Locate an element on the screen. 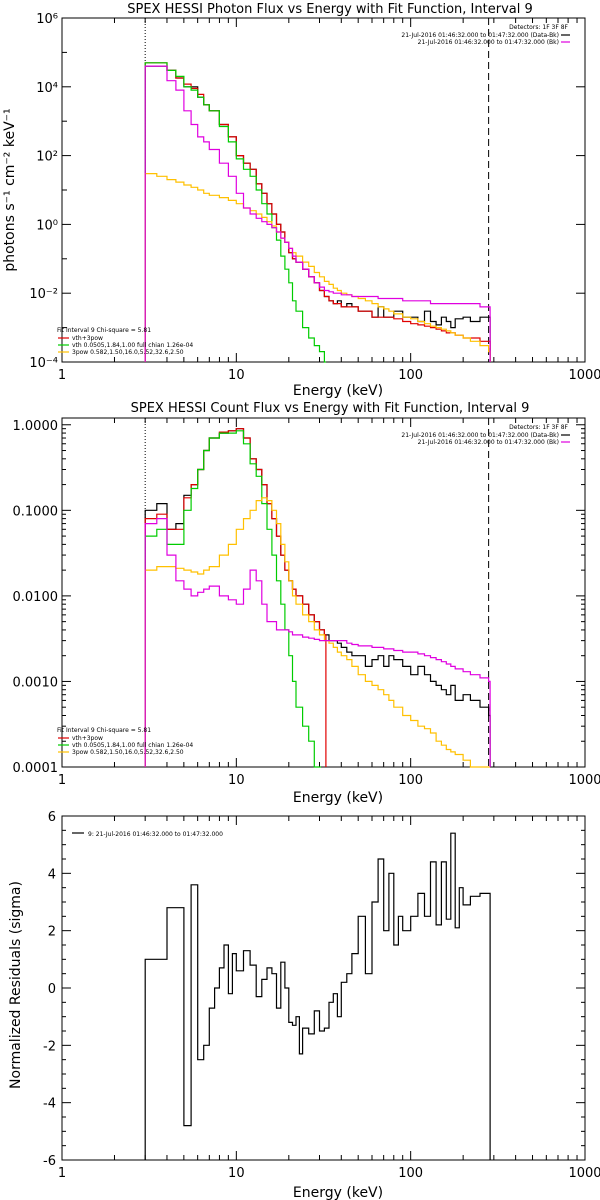  panel-2-header-detectors: Detectors: 1F 3F 8F is located at coordinates (538, 427).